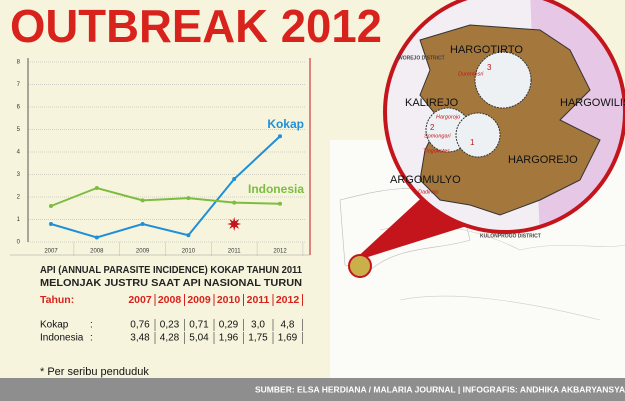 Image resolution: width=625 pixels, height=401 pixels. Describe the element at coordinates (543, 160) in the screenshot. I see `region-label: HARGOREJO` at that location.